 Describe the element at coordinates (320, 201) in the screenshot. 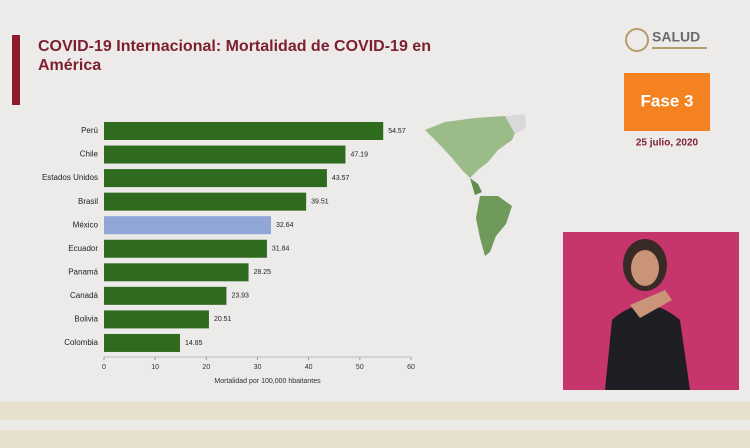

I see `value-label: 39.51` at that location.